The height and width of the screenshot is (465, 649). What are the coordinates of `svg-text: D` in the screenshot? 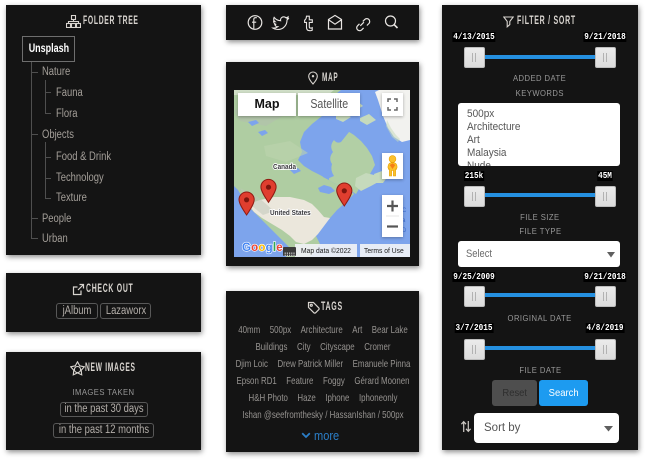 It's located at (404, 231).